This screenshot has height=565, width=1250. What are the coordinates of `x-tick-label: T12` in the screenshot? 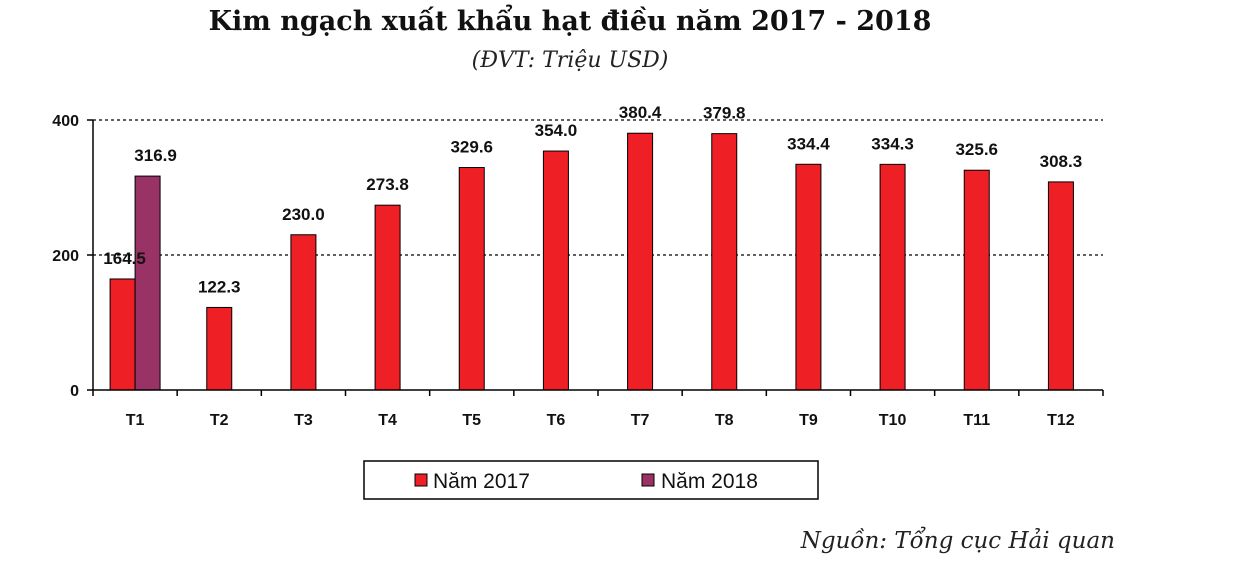 It's located at (1061, 420).